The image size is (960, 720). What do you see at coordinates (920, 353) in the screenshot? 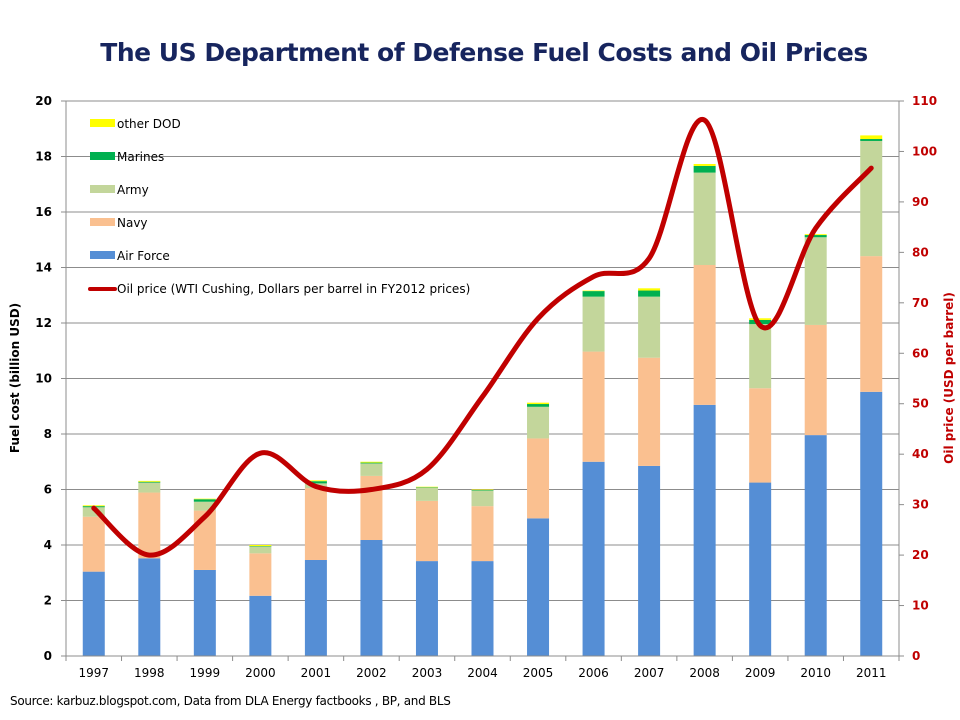
I see `y-tick-label-right: 60` at bounding box center [920, 353].